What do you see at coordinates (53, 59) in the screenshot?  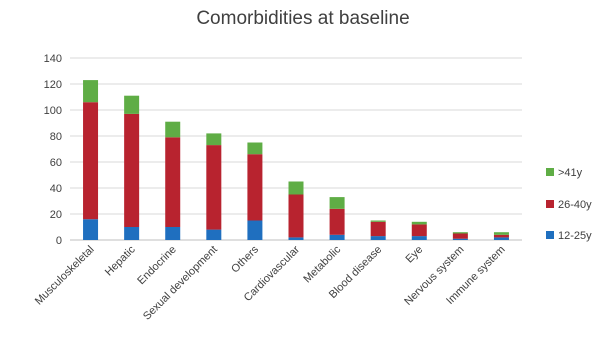 I see `y-tick-label: 140` at bounding box center [53, 59].